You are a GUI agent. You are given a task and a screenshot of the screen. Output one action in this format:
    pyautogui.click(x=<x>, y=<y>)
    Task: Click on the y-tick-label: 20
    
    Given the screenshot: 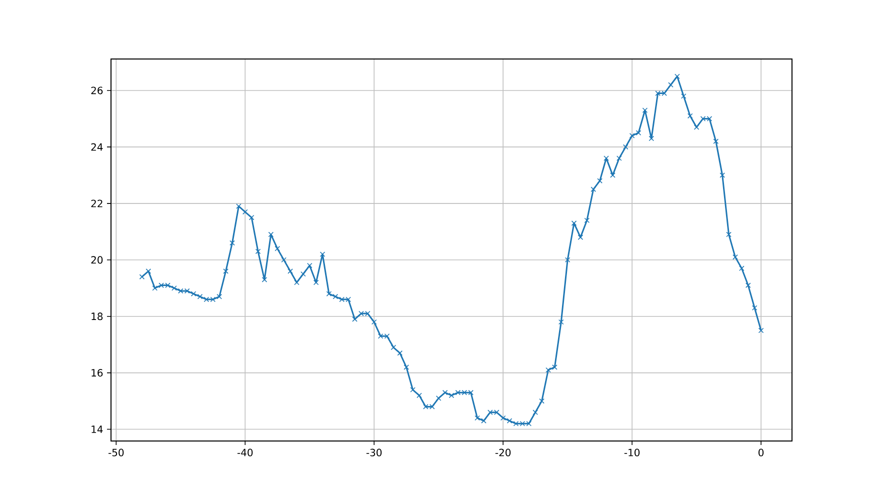 What is the action you would take?
    pyautogui.click(x=97, y=260)
    